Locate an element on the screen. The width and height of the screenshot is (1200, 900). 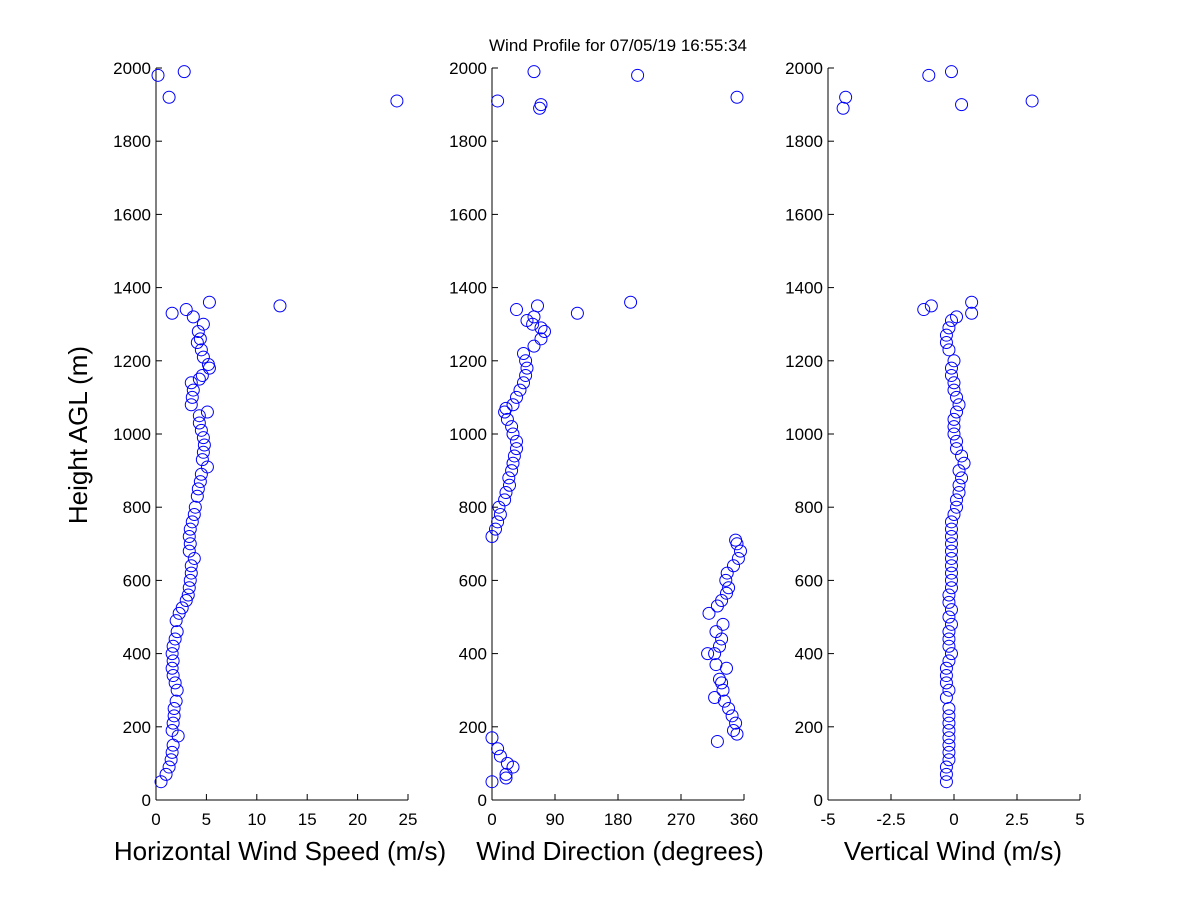
vertical-wind-x-tick-label: 0 is located at coordinates (953, 819).